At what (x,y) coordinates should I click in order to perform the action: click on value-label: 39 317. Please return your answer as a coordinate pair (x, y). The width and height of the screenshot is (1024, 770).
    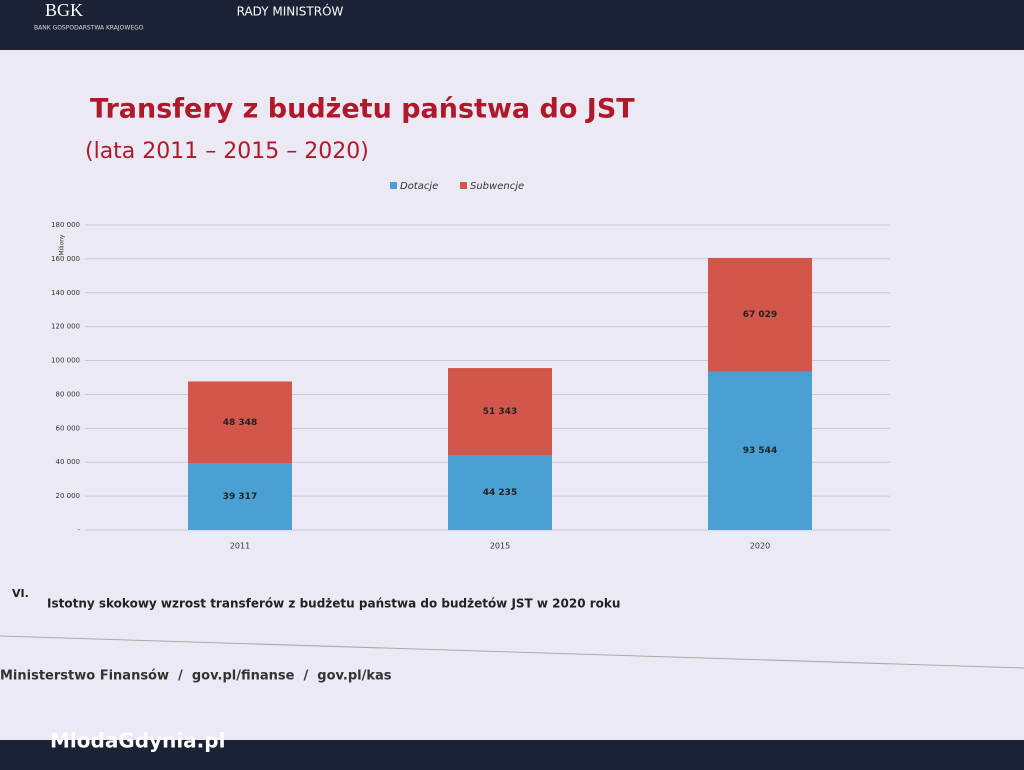
    Looking at the image, I should click on (240, 497).